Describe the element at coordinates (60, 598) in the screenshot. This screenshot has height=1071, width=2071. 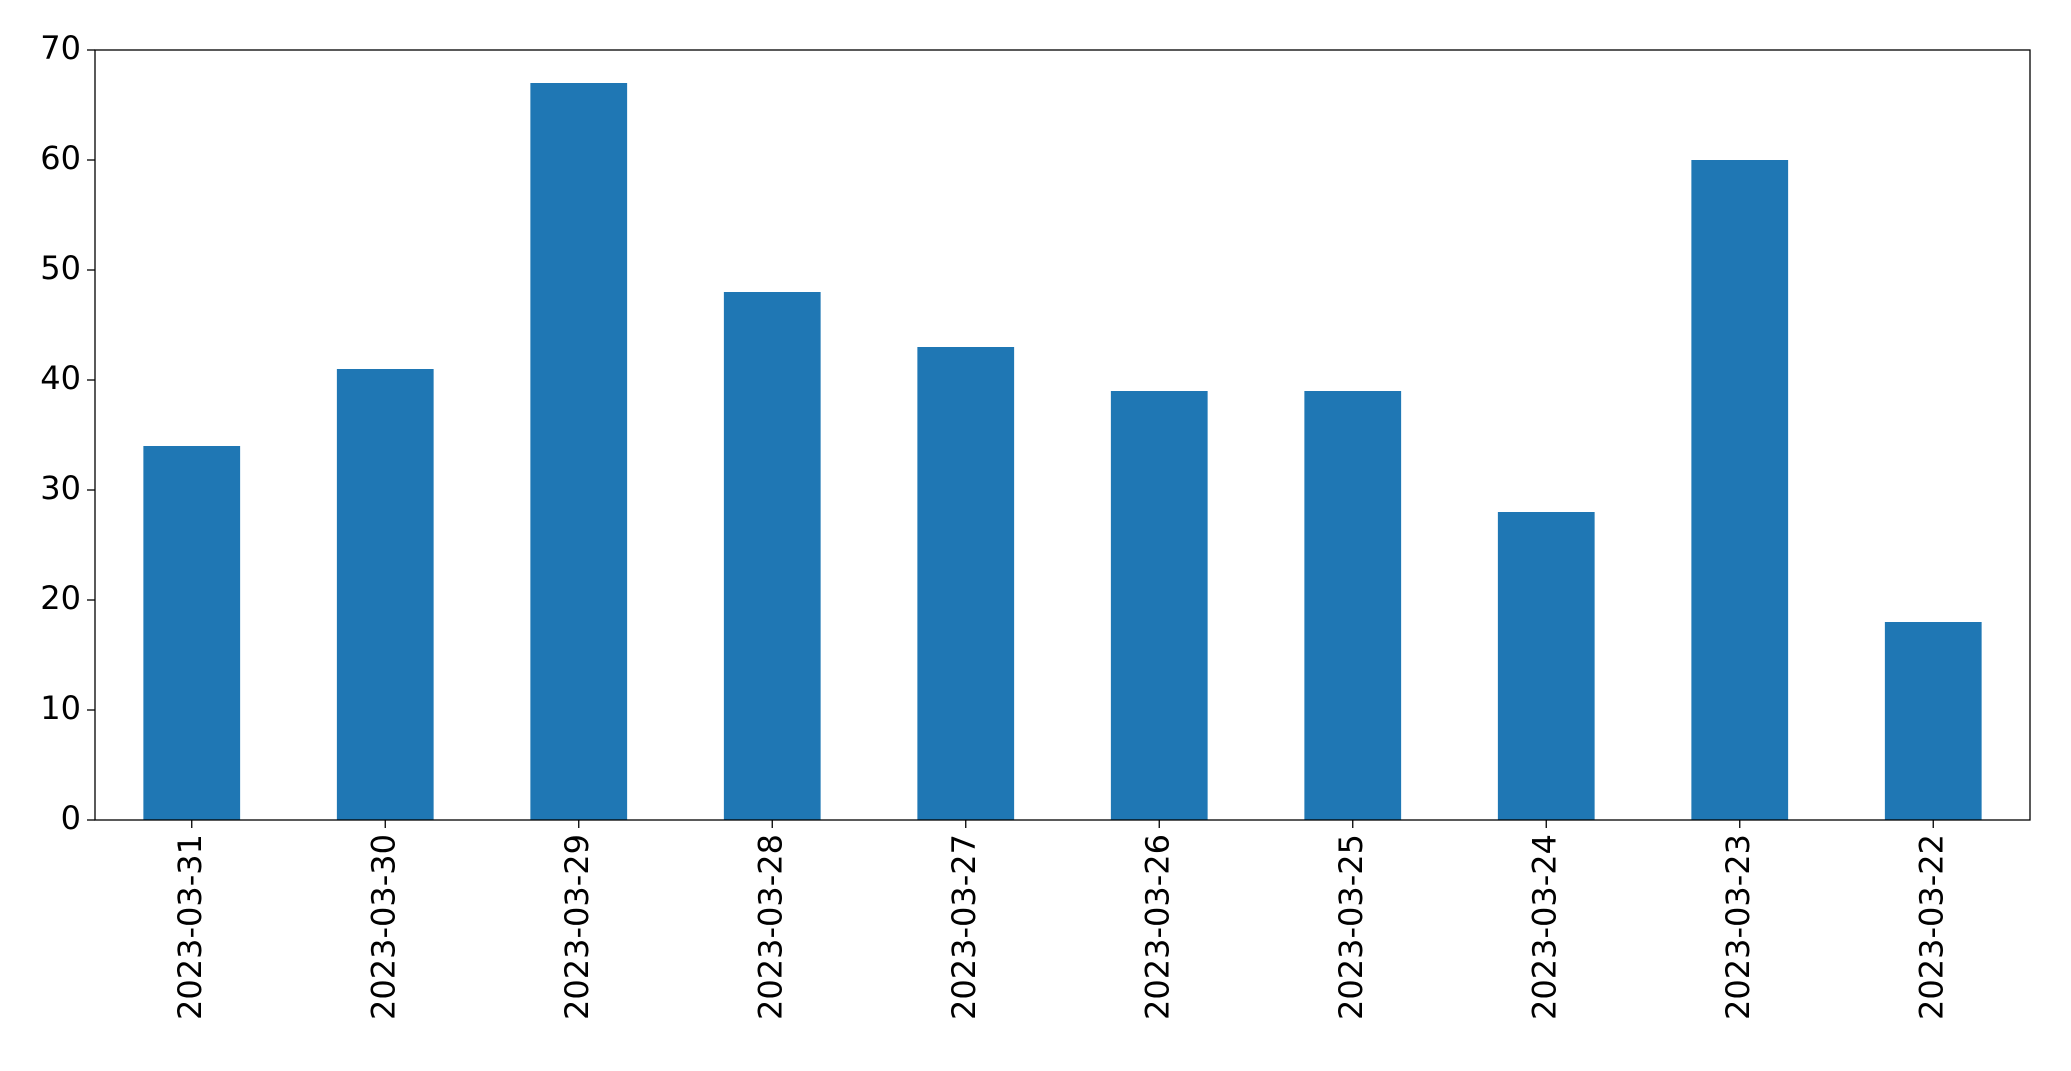
I see `y-tick-label: 20` at that location.